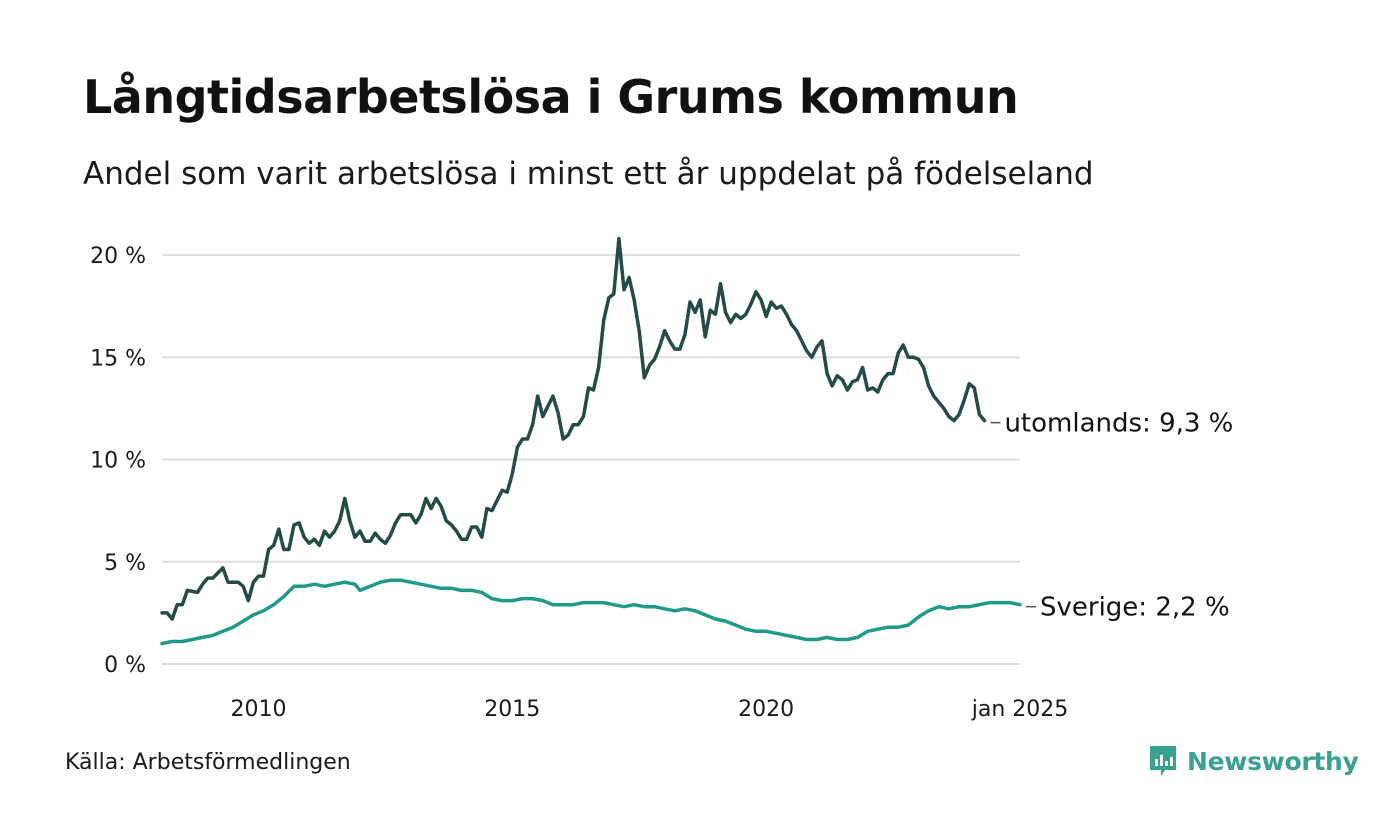 This screenshot has width=1400, height=840. What do you see at coordinates (1111, 516) in the screenshot?
I see `series-end-labels: utomlands: 9,3 % Sverige: 2,2 %` at bounding box center [1111, 516].